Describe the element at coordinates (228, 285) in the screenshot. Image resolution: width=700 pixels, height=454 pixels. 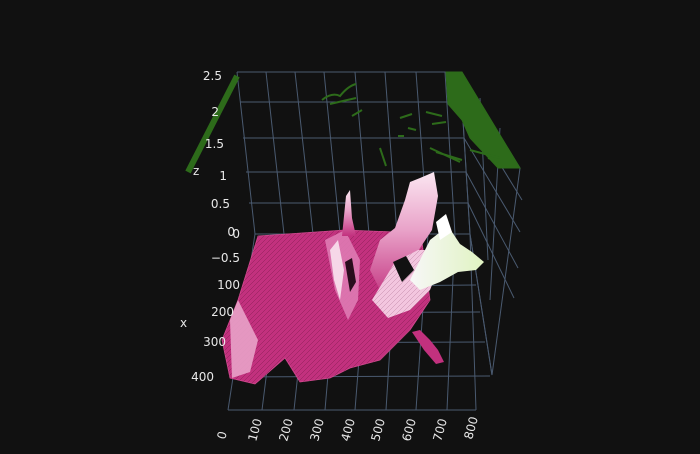
I see `x-tick-label: 100` at that location.